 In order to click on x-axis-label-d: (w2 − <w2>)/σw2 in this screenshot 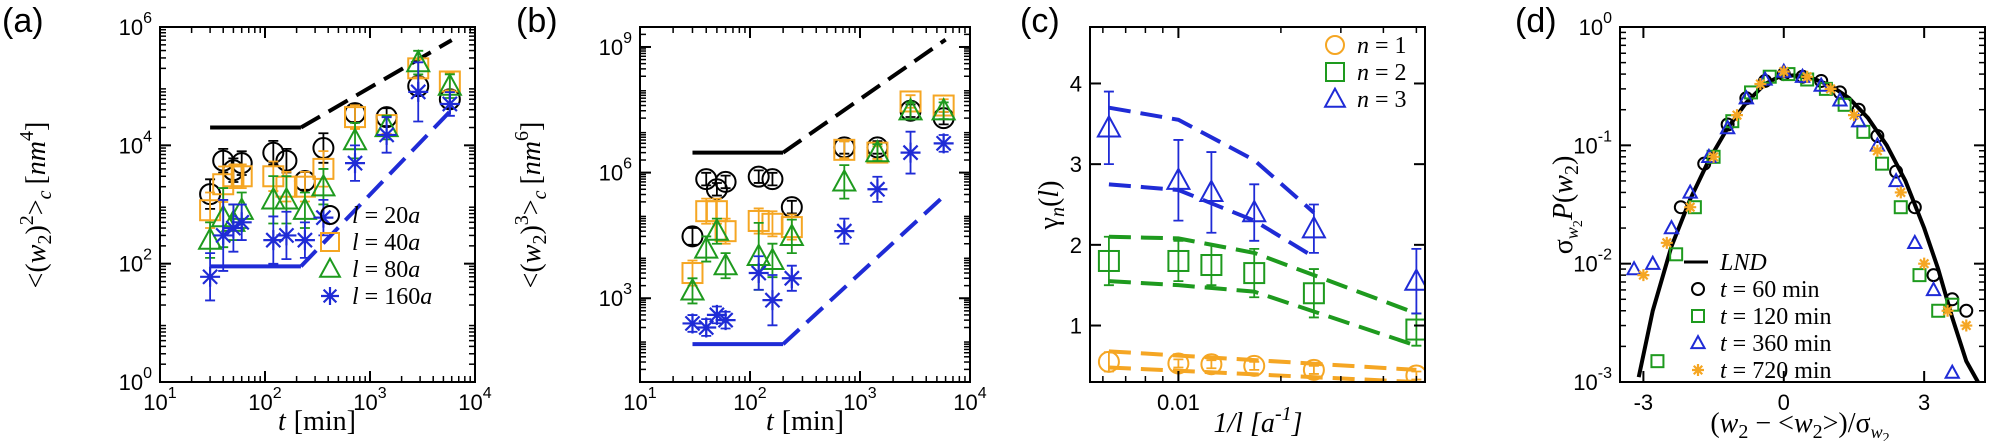, I will do `click(1799, 424)`.